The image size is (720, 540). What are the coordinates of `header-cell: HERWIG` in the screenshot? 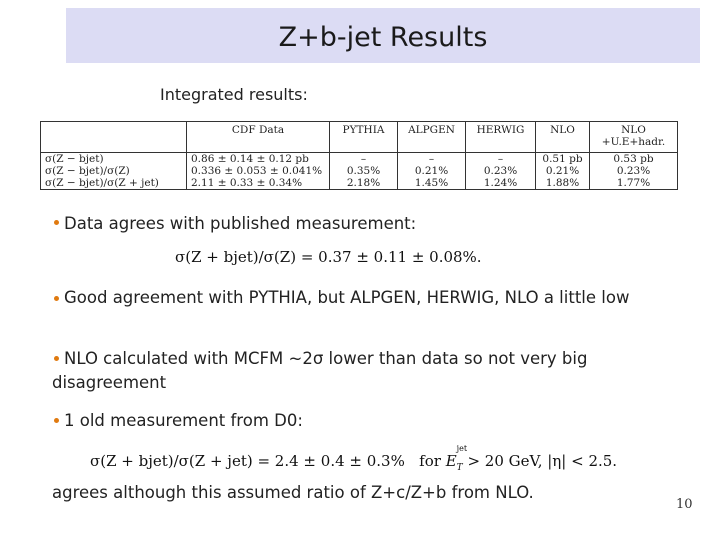 It's located at (500, 137).